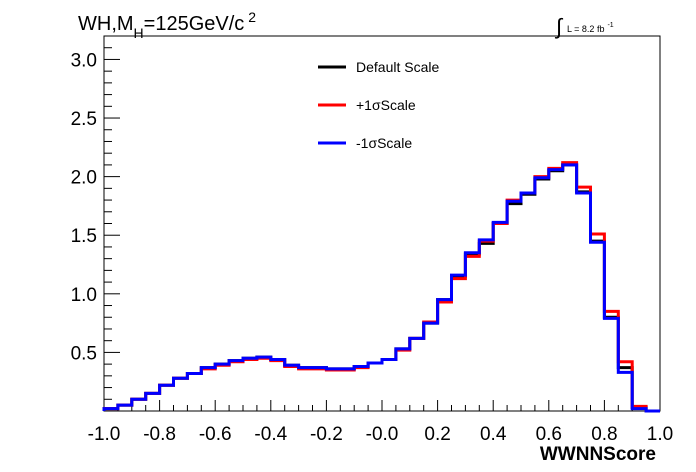  Describe the element at coordinates (384, 143) in the screenshot. I see `legend-entry-label: -1σScale` at that location.